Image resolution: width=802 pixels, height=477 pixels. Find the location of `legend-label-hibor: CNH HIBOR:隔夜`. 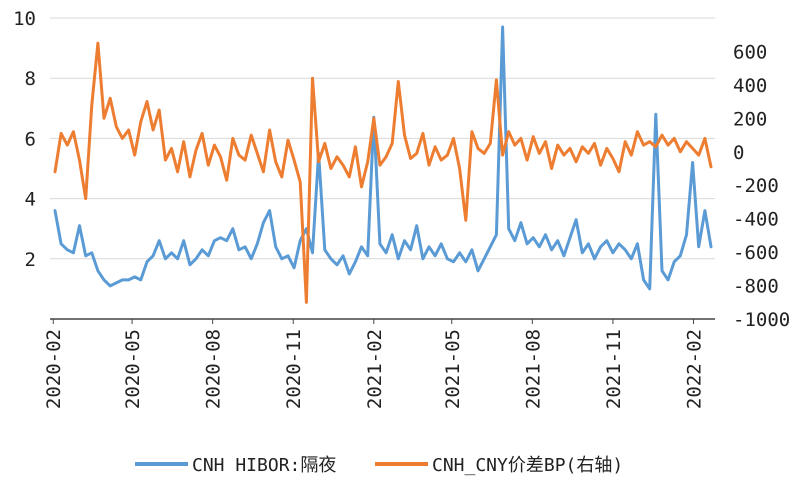

legend-label-hibor: CNH HIBOR:隔夜 is located at coordinates (264, 465).